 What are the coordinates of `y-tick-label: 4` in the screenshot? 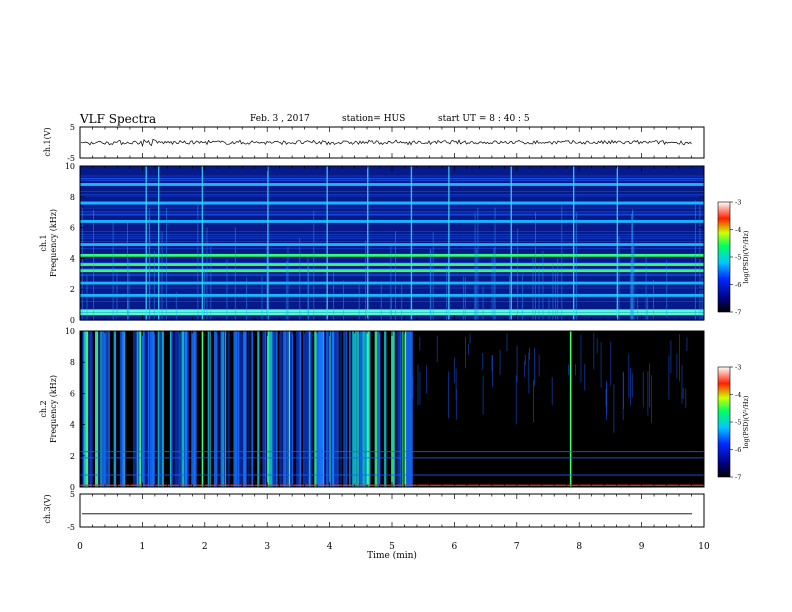 It's located at (72, 425).